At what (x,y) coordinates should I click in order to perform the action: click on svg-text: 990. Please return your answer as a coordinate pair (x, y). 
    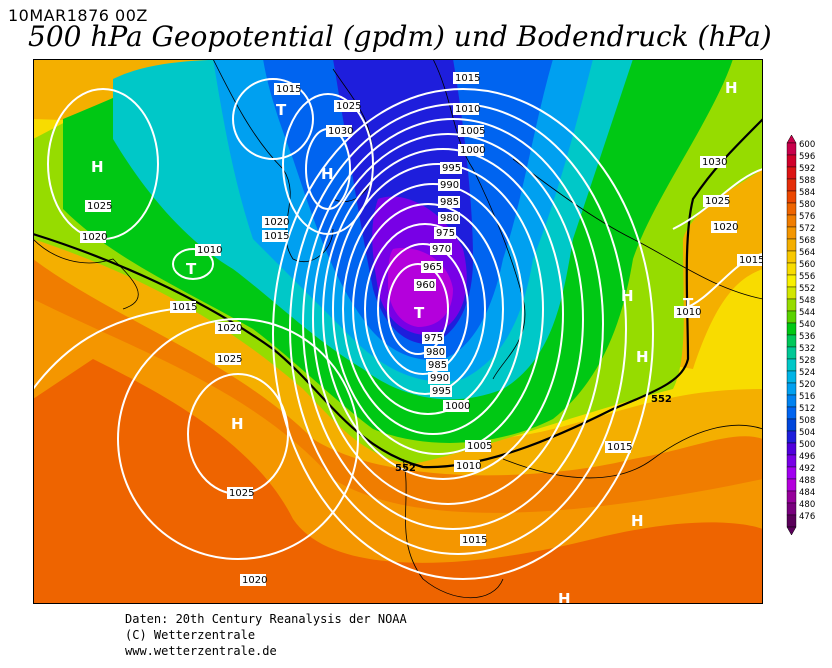
    Looking at the image, I should click on (449, 185).